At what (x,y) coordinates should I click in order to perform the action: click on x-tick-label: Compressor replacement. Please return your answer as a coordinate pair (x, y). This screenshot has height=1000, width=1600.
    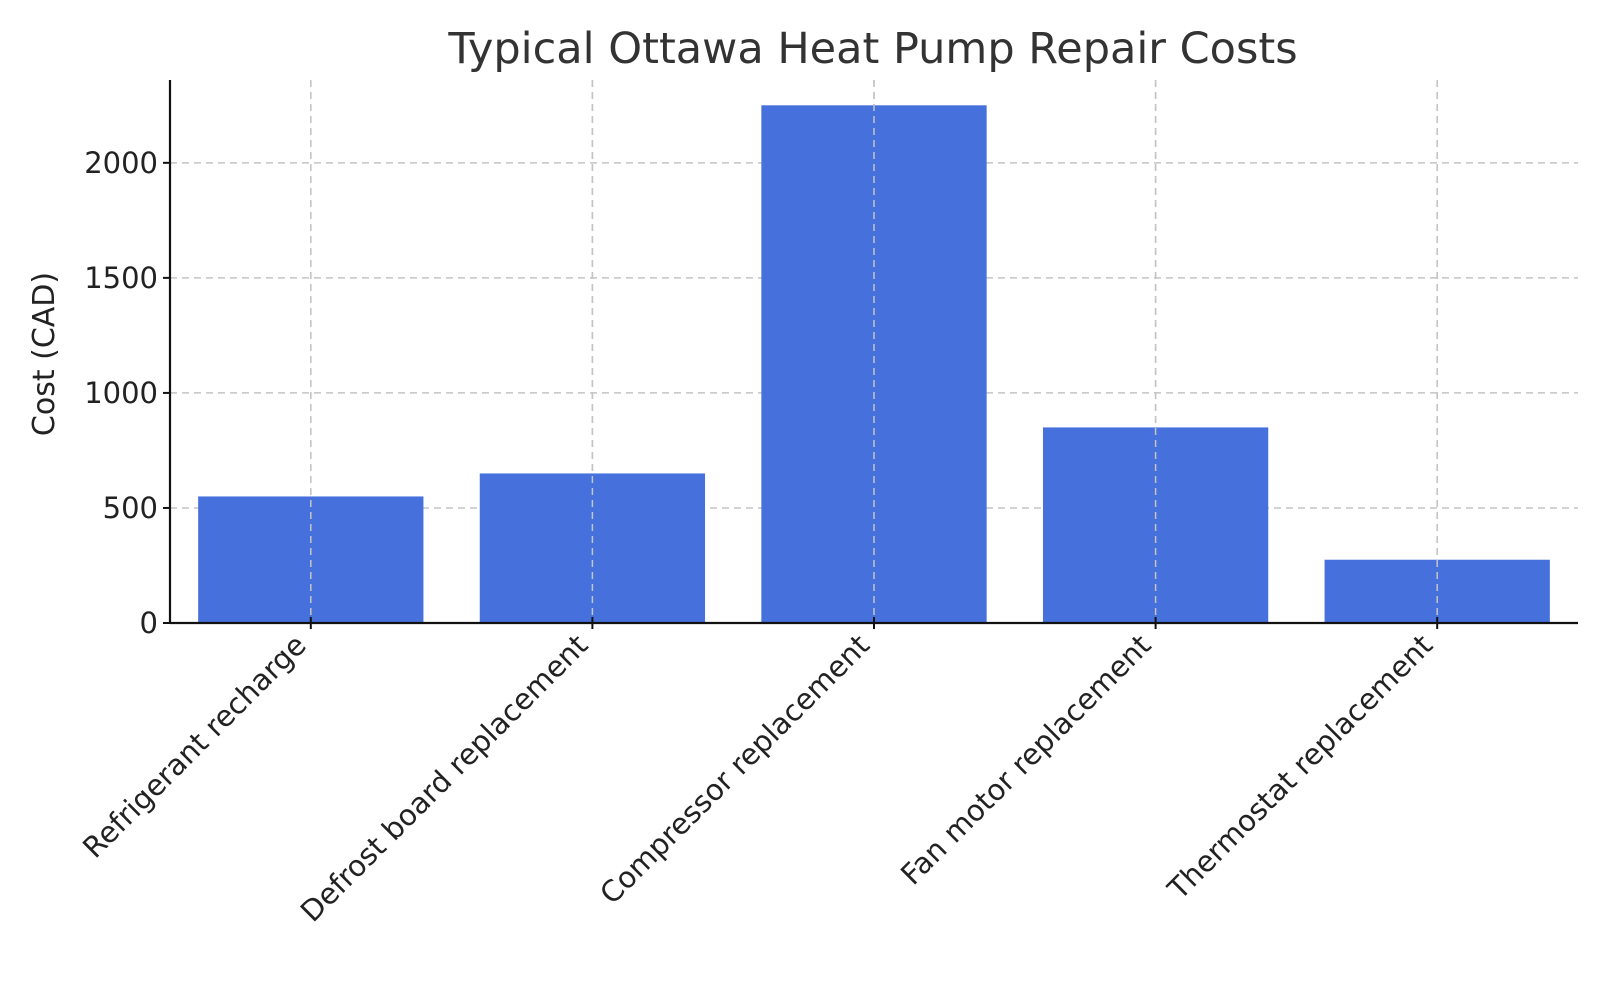
    Looking at the image, I should click on (734, 769).